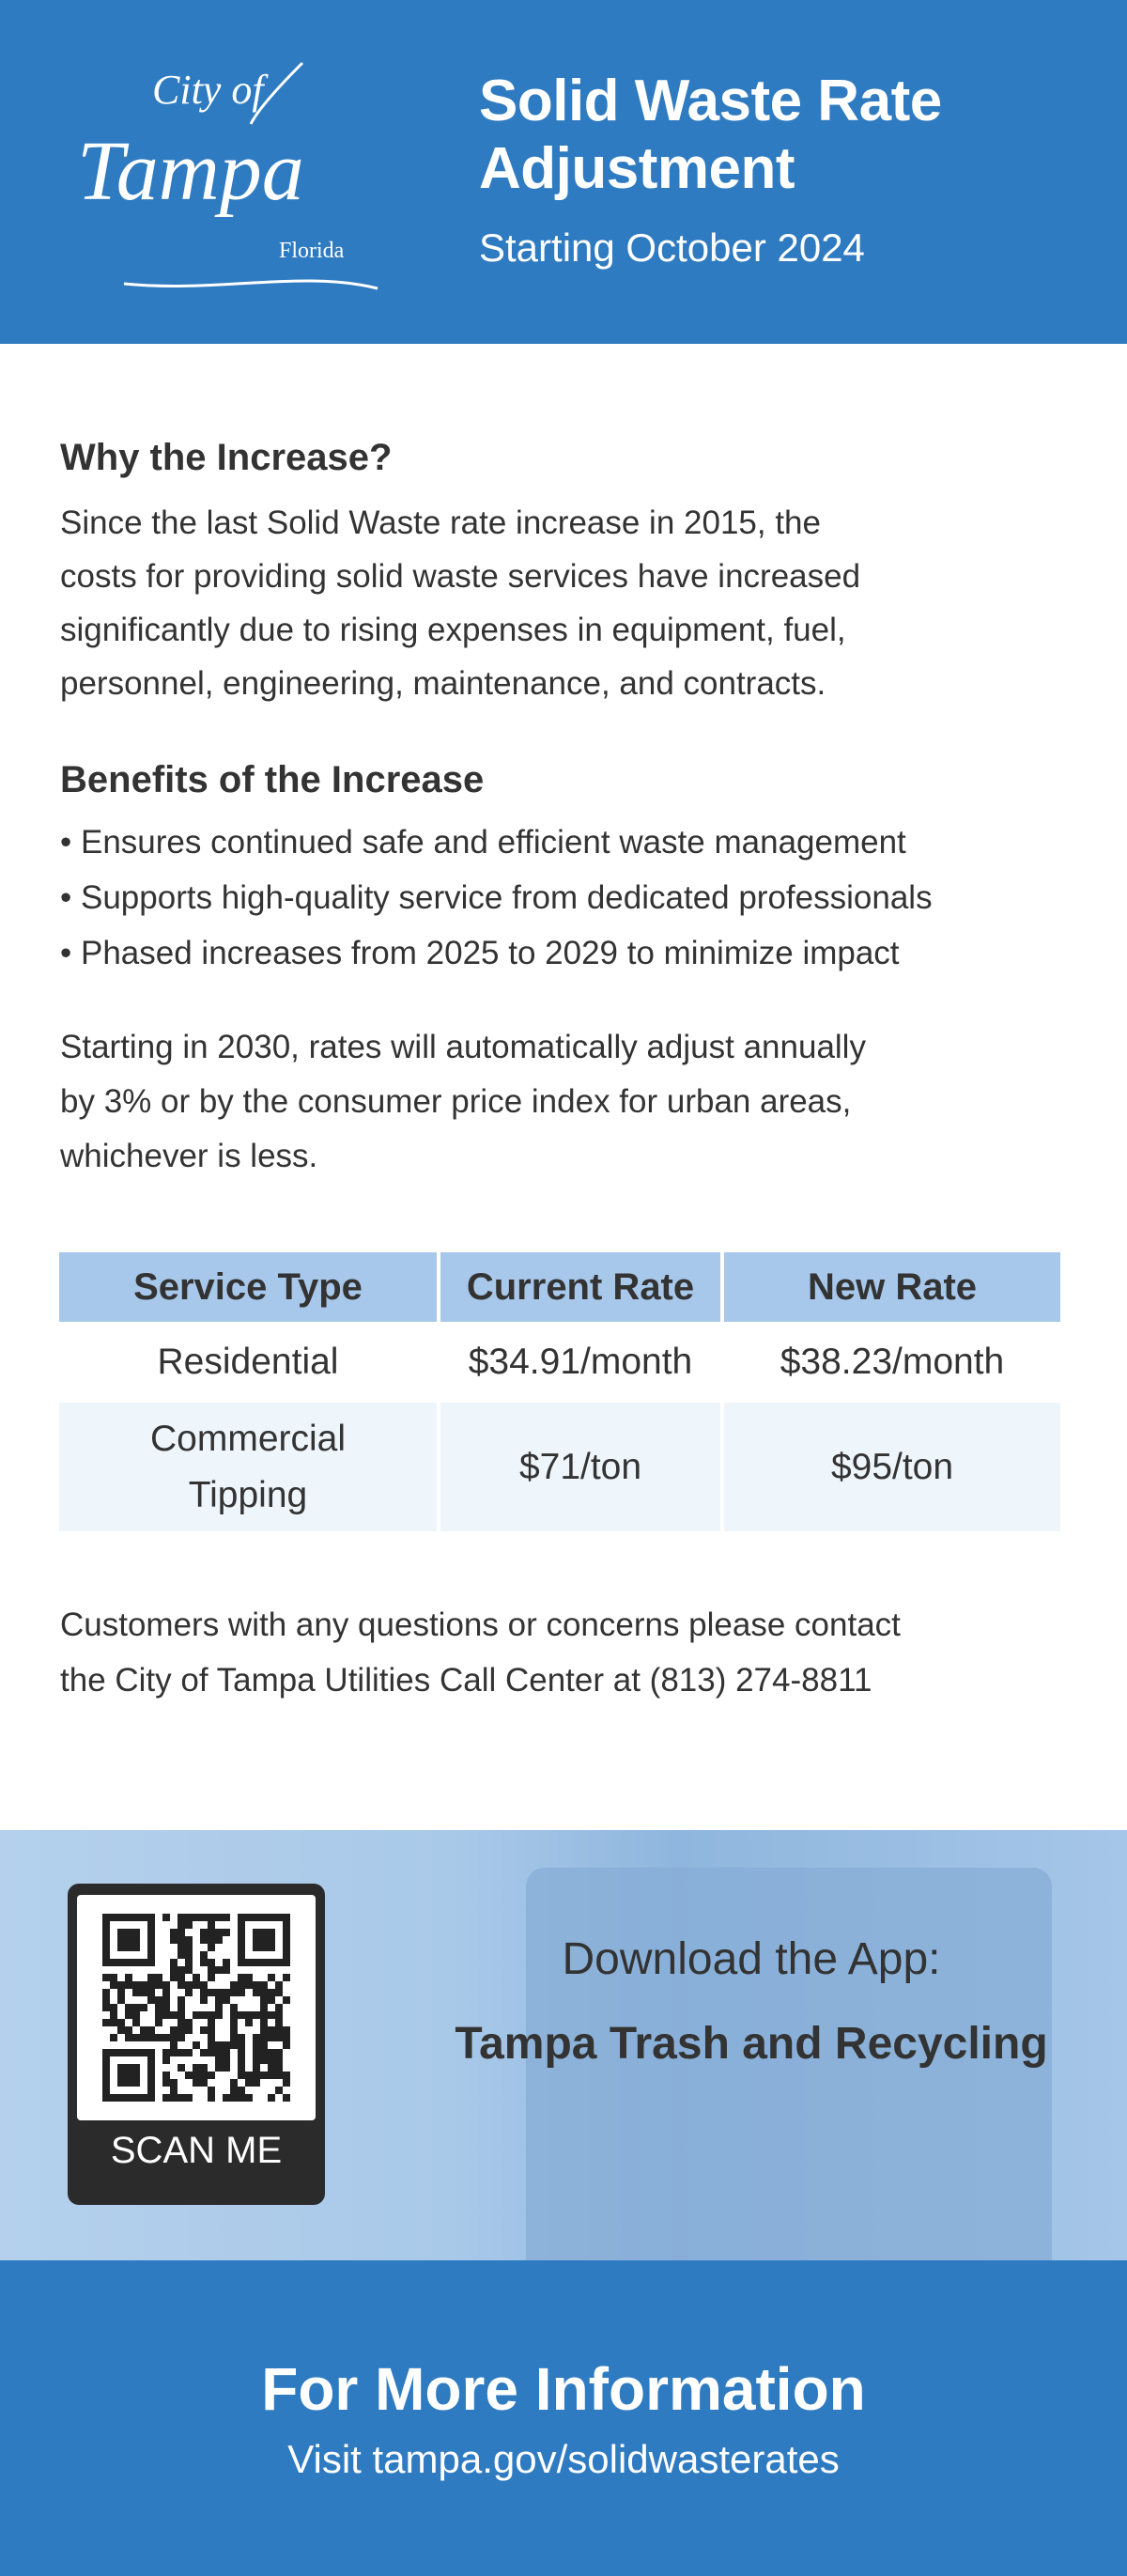  I want to click on title-line: Solid Waste Rate, so click(711, 101).